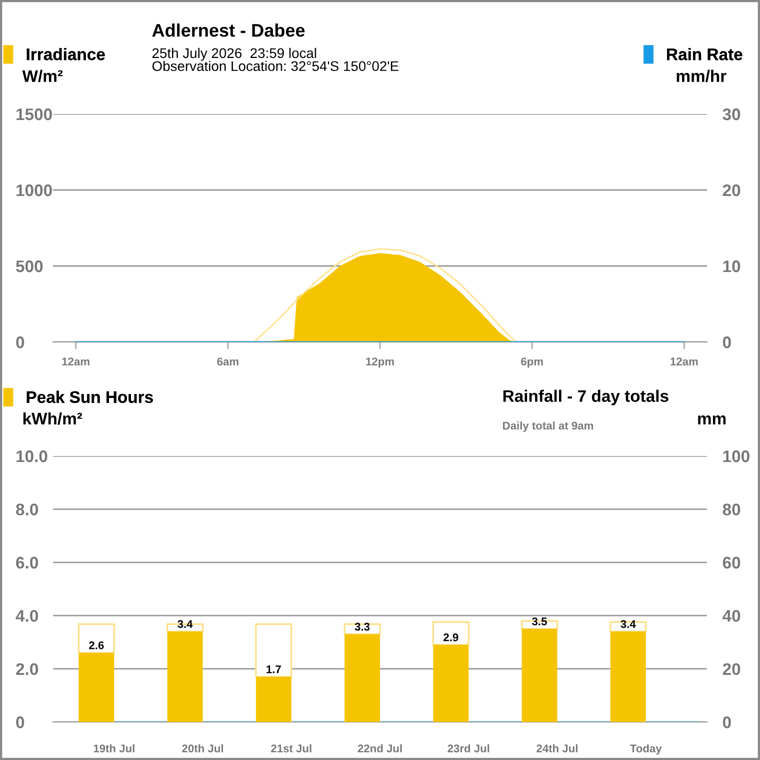 This screenshot has height=760, width=760. Describe the element at coordinates (275, 60) in the screenshot. I see `chart-subtitle: 25th July 2026 23:59 local Observation Location: 32°54'S 150°02'E` at that location.